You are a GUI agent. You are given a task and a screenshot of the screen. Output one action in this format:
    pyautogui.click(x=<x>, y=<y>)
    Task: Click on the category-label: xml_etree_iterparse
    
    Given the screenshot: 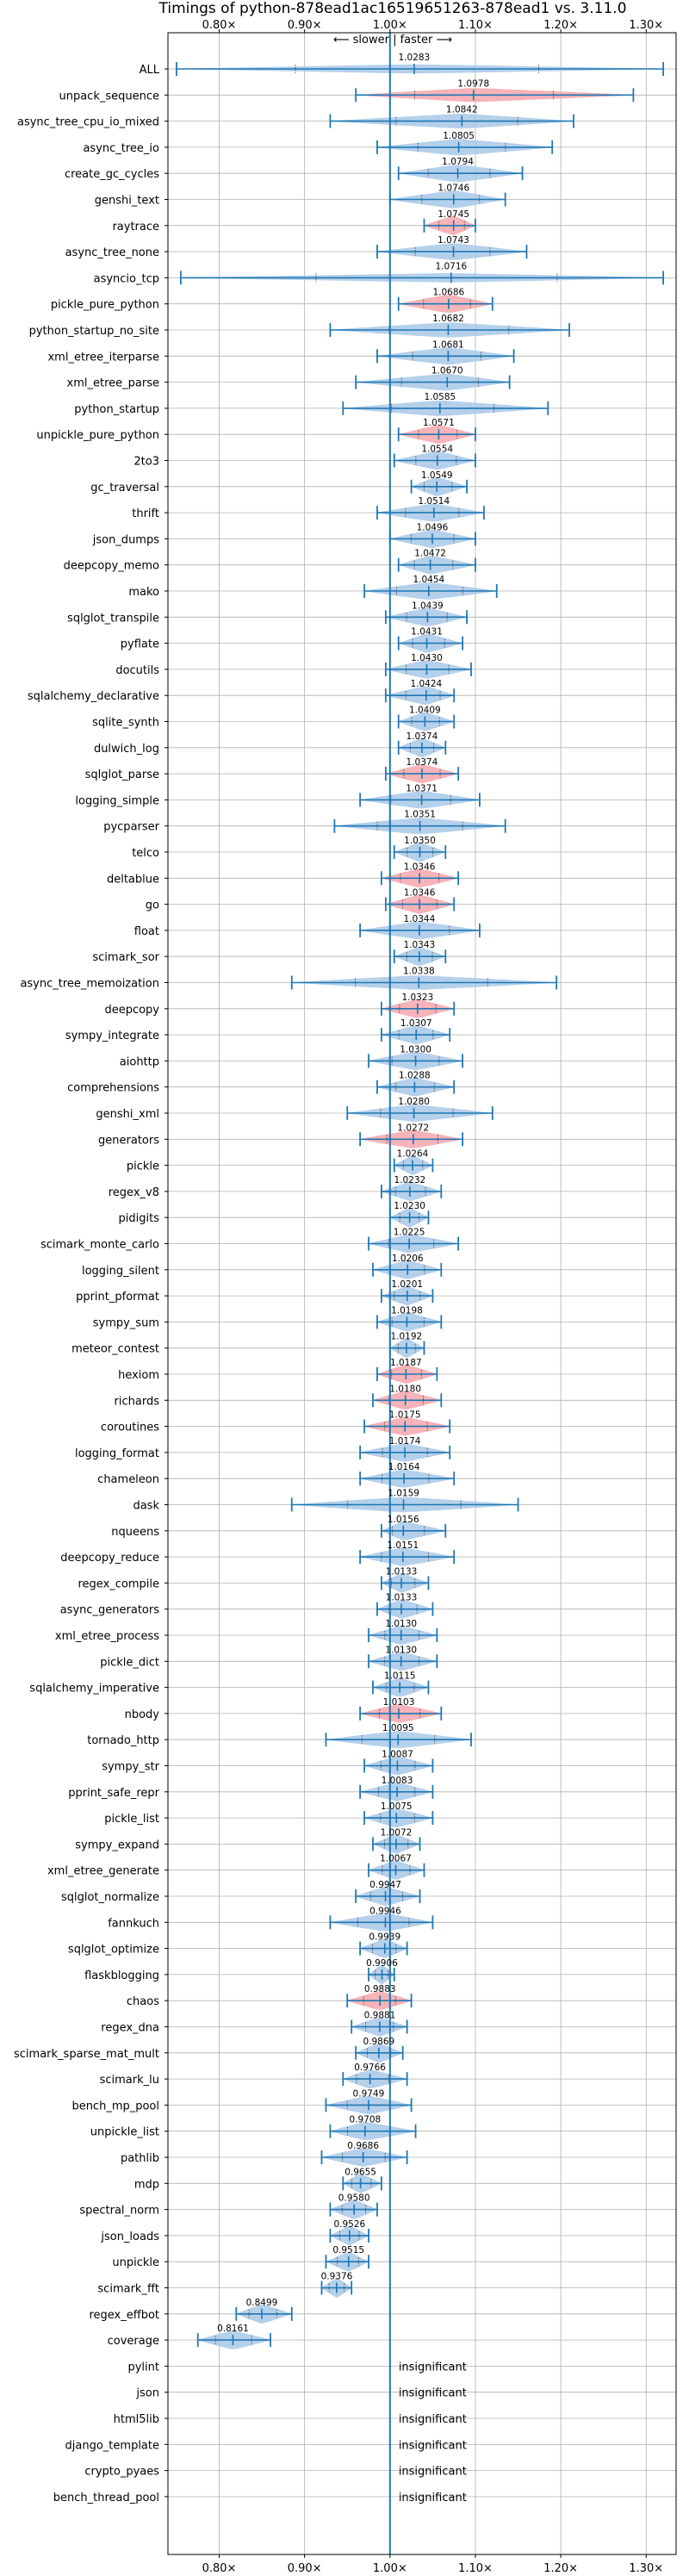 What is the action you would take?
    pyautogui.click(x=103, y=358)
    